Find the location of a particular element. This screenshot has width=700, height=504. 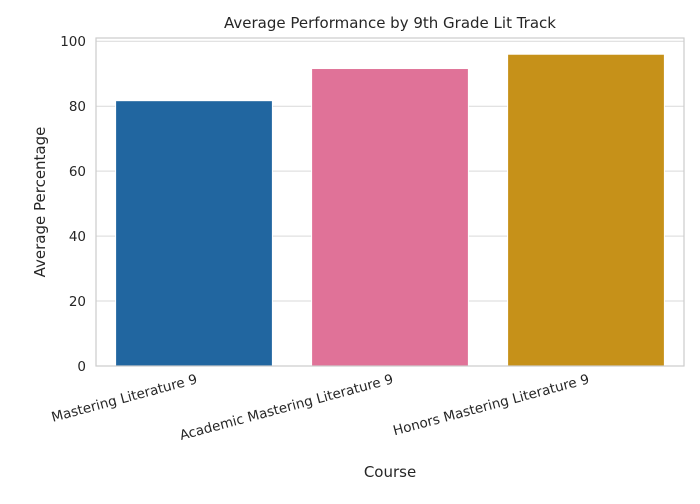

y-tick-labels: 0 20 40 60 80 100 is located at coordinates (73, 204).